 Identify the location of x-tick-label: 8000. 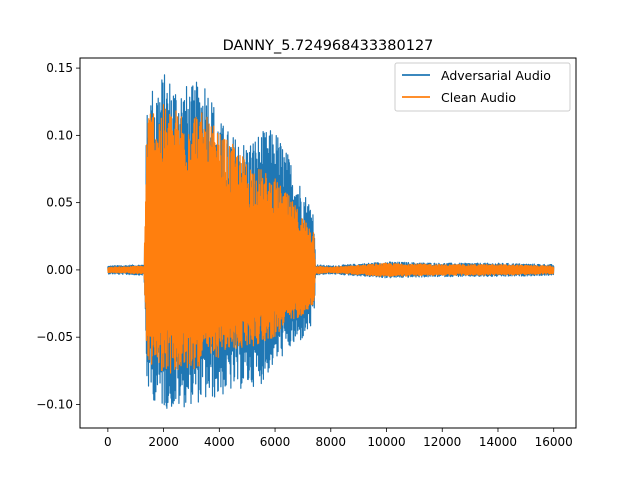
(331, 442).